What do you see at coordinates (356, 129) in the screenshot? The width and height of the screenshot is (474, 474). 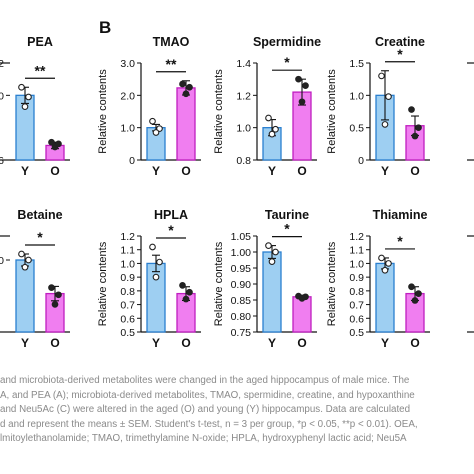 I see `y-tick-label: 0.5` at bounding box center [356, 129].